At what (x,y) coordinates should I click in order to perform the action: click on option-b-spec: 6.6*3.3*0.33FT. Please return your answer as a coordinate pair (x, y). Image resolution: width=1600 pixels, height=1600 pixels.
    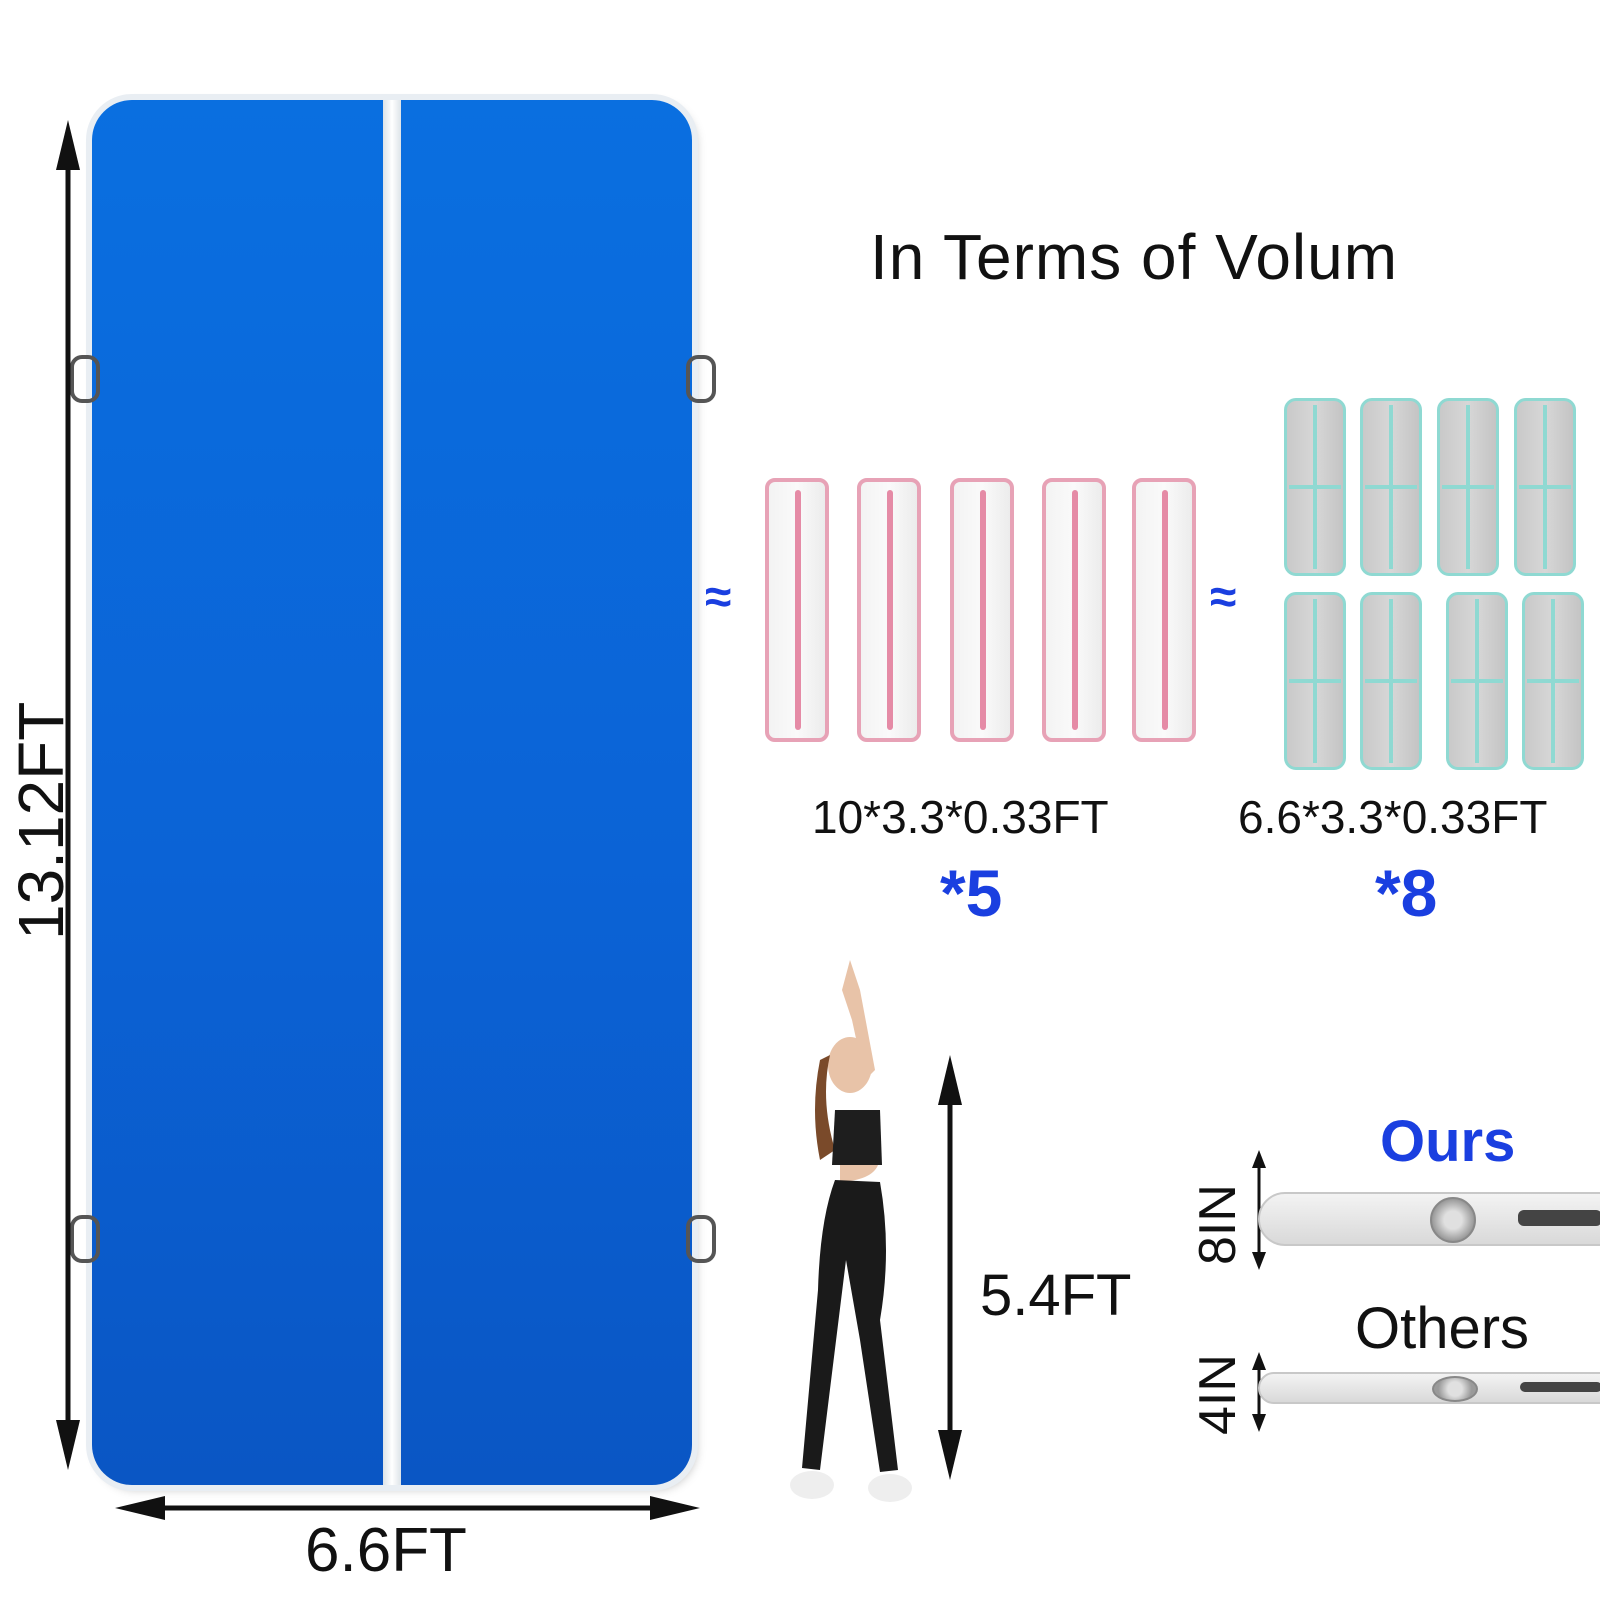
    Looking at the image, I should click on (1393, 817).